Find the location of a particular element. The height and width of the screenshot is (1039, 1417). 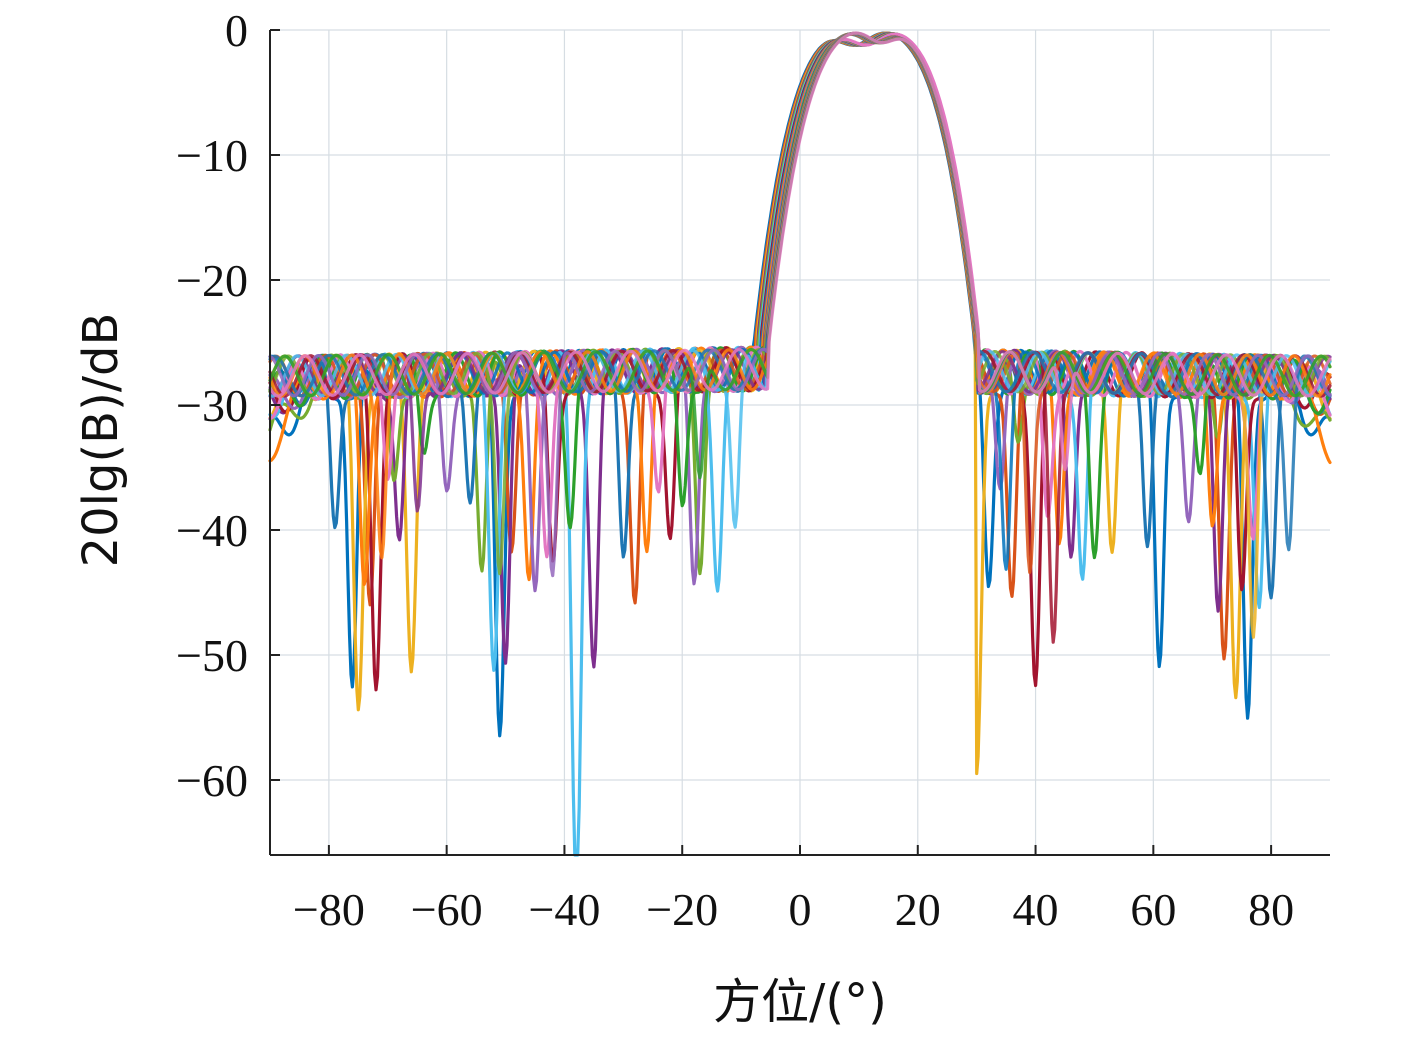

x-tick-labels: −80 −60 −40 −20 0 20 40 60 80 is located at coordinates (793, 909).